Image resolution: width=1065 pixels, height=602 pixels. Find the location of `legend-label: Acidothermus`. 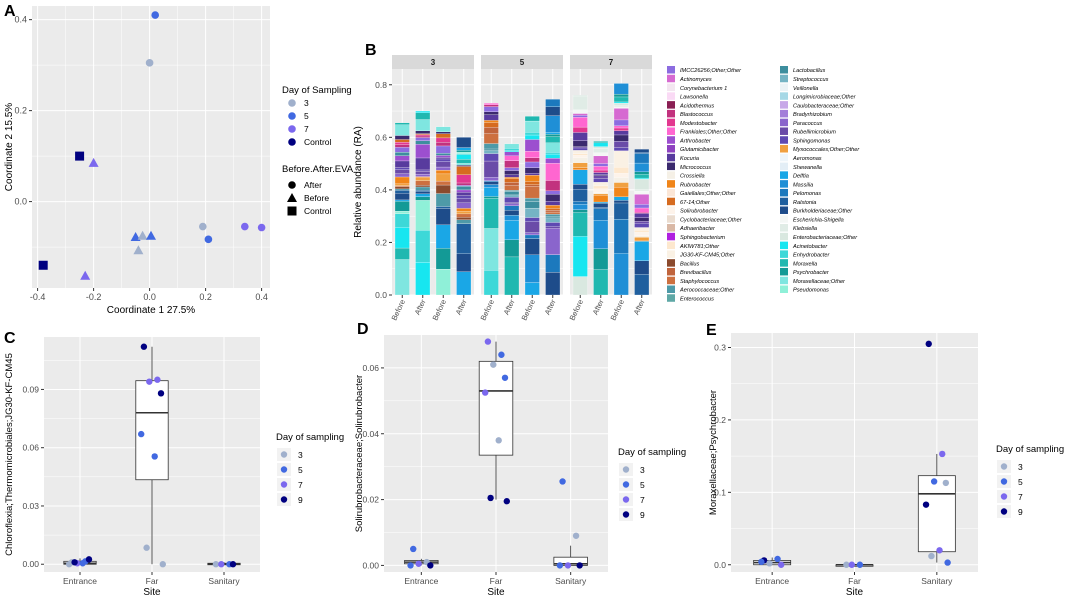

legend-label: Acidothermus is located at coordinates (696, 106).